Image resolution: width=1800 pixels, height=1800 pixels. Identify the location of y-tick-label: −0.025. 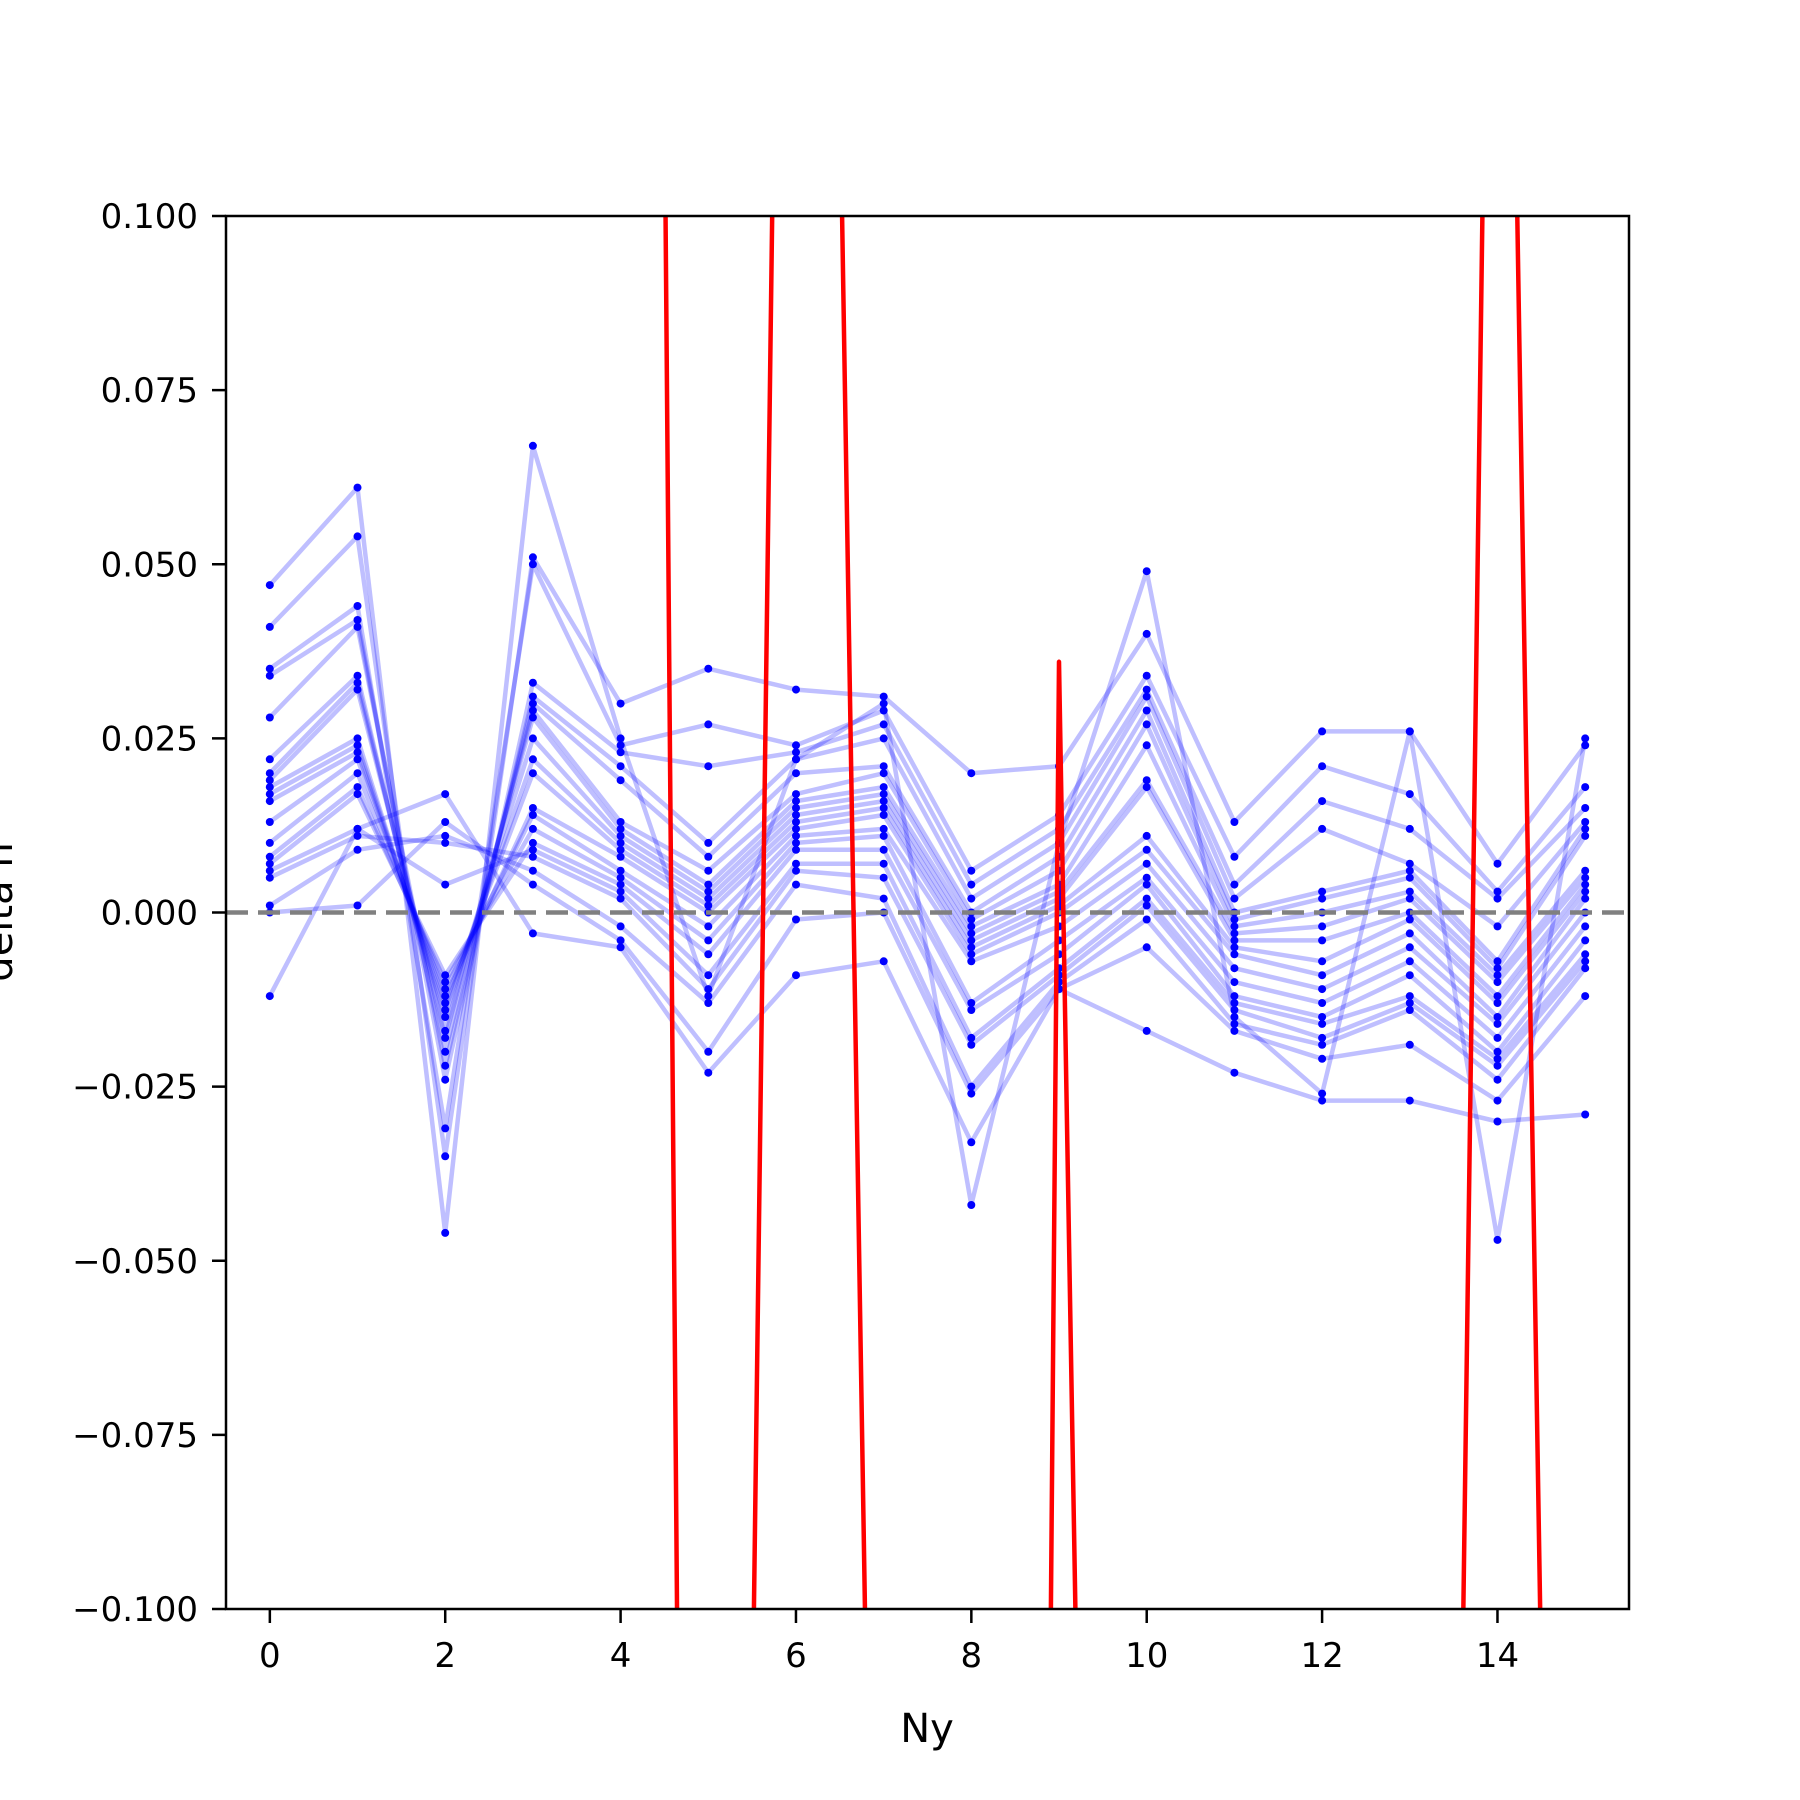
(135, 1088).